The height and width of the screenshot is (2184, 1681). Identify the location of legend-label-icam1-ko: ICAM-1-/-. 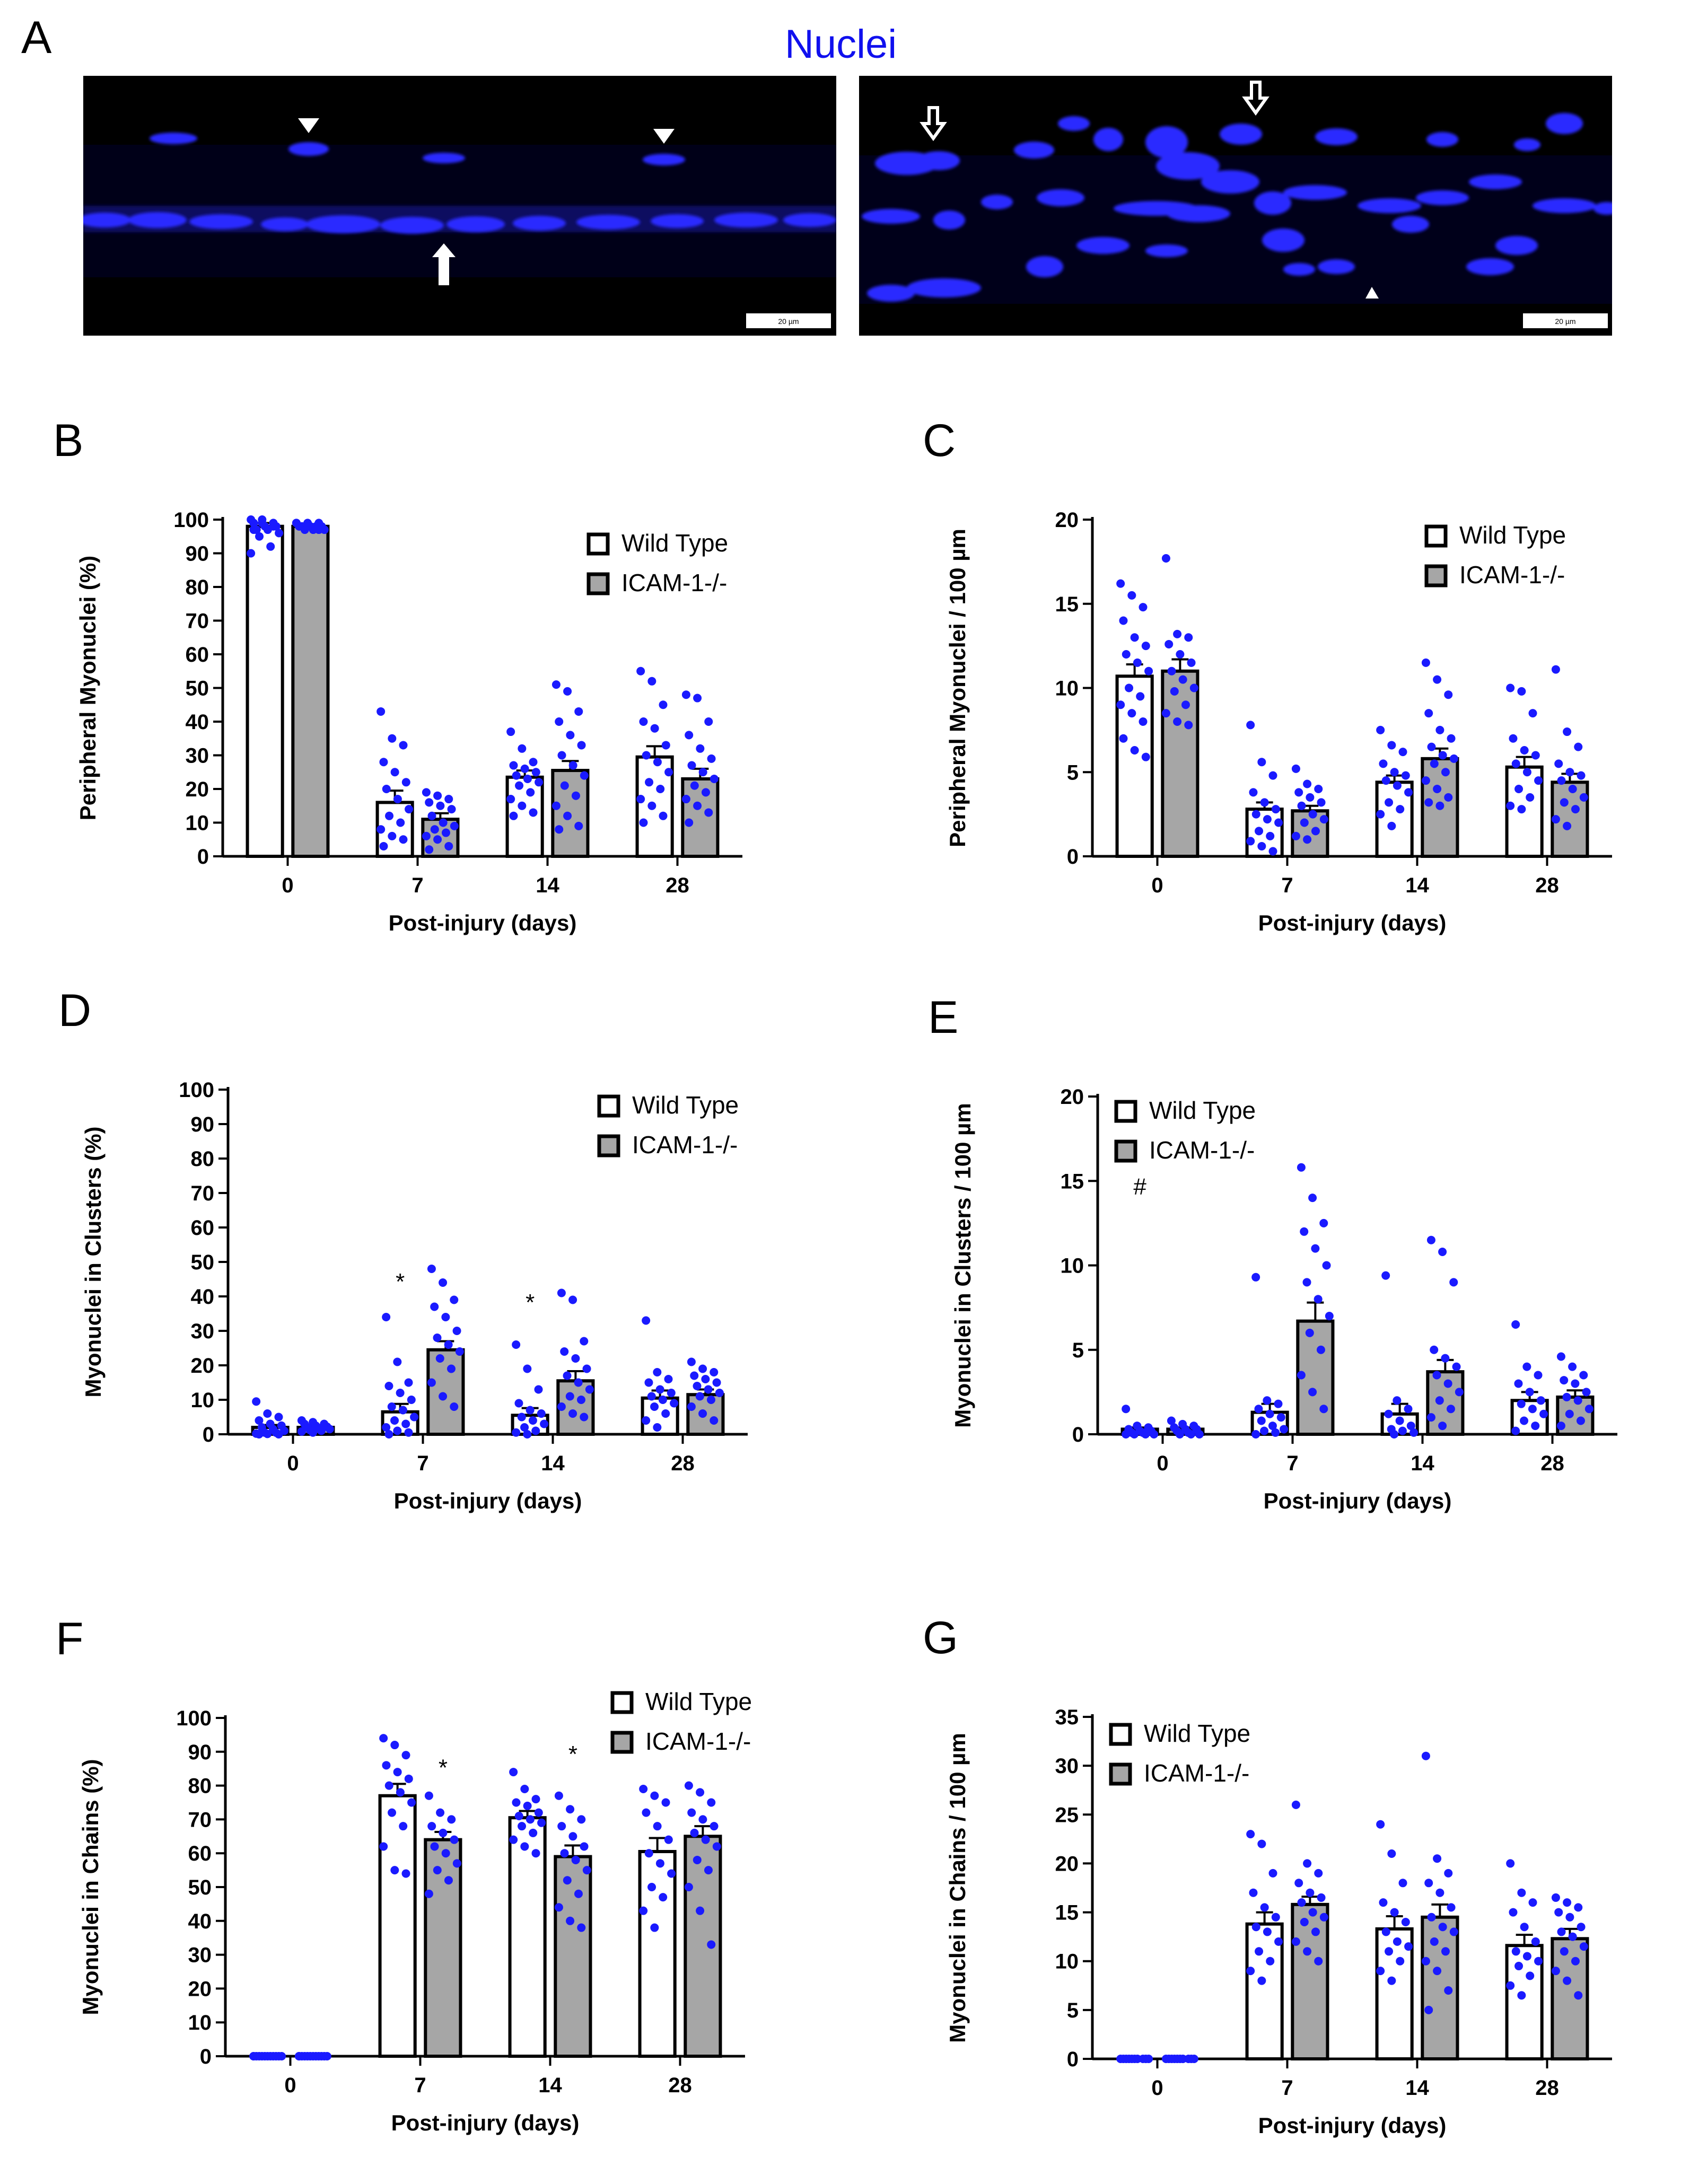
(1196, 1773).